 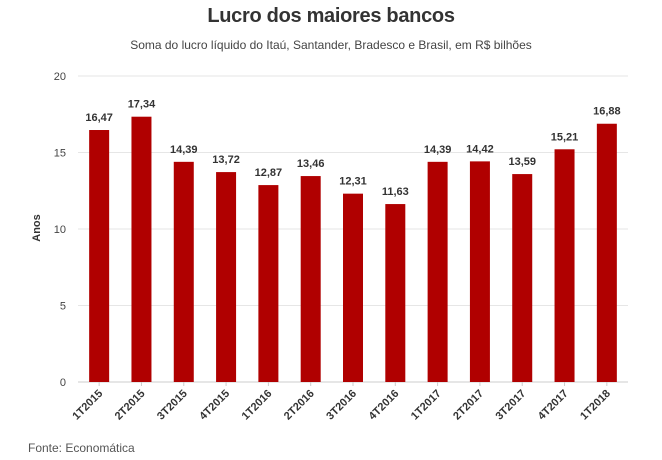 I want to click on data-label: 13,59, so click(x=522, y=162).